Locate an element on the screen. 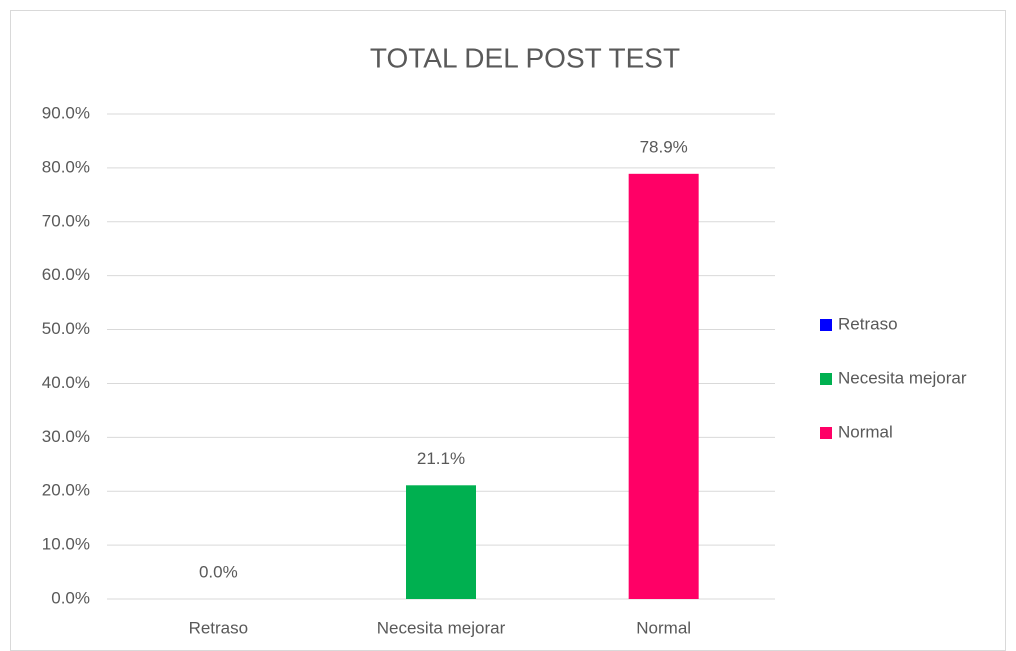 Image resolution: width=1016 pixels, height=651 pixels. y-tick-label: 10.0% is located at coordinates (66, 544).